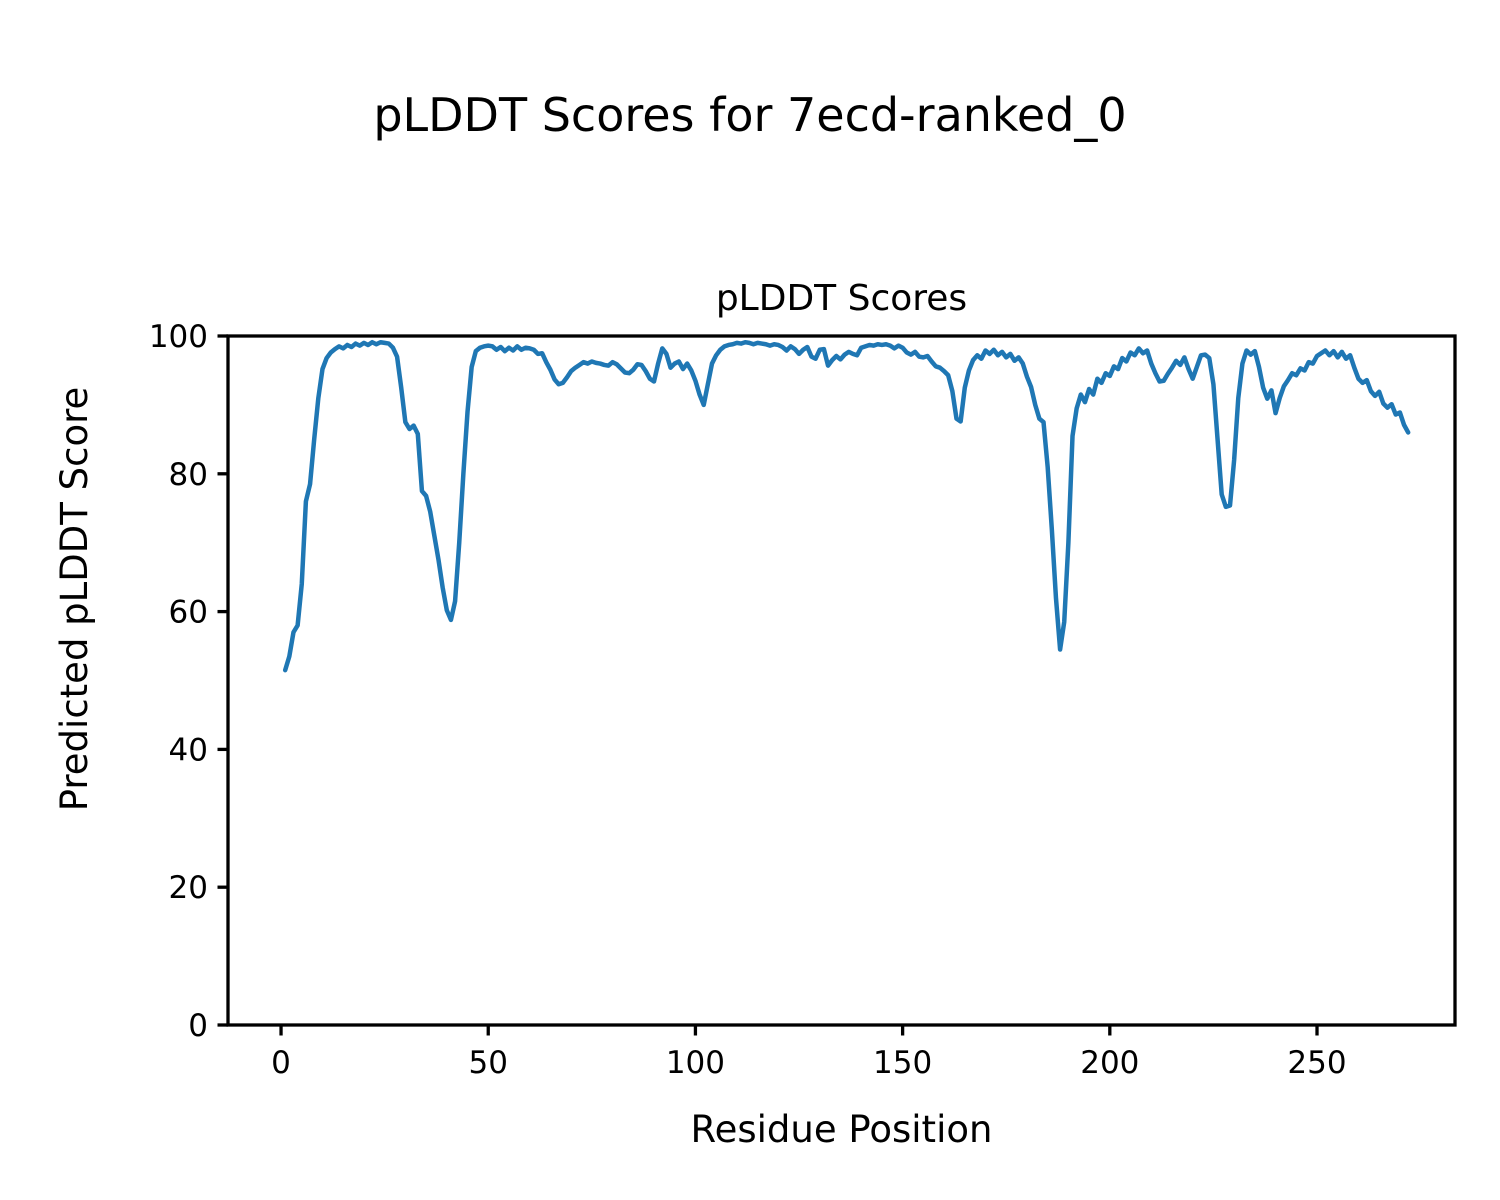 The height and width of the screenshot is (1200, 1500). I want to click on axes-title: pLDDT Scores, so click(841, 298).